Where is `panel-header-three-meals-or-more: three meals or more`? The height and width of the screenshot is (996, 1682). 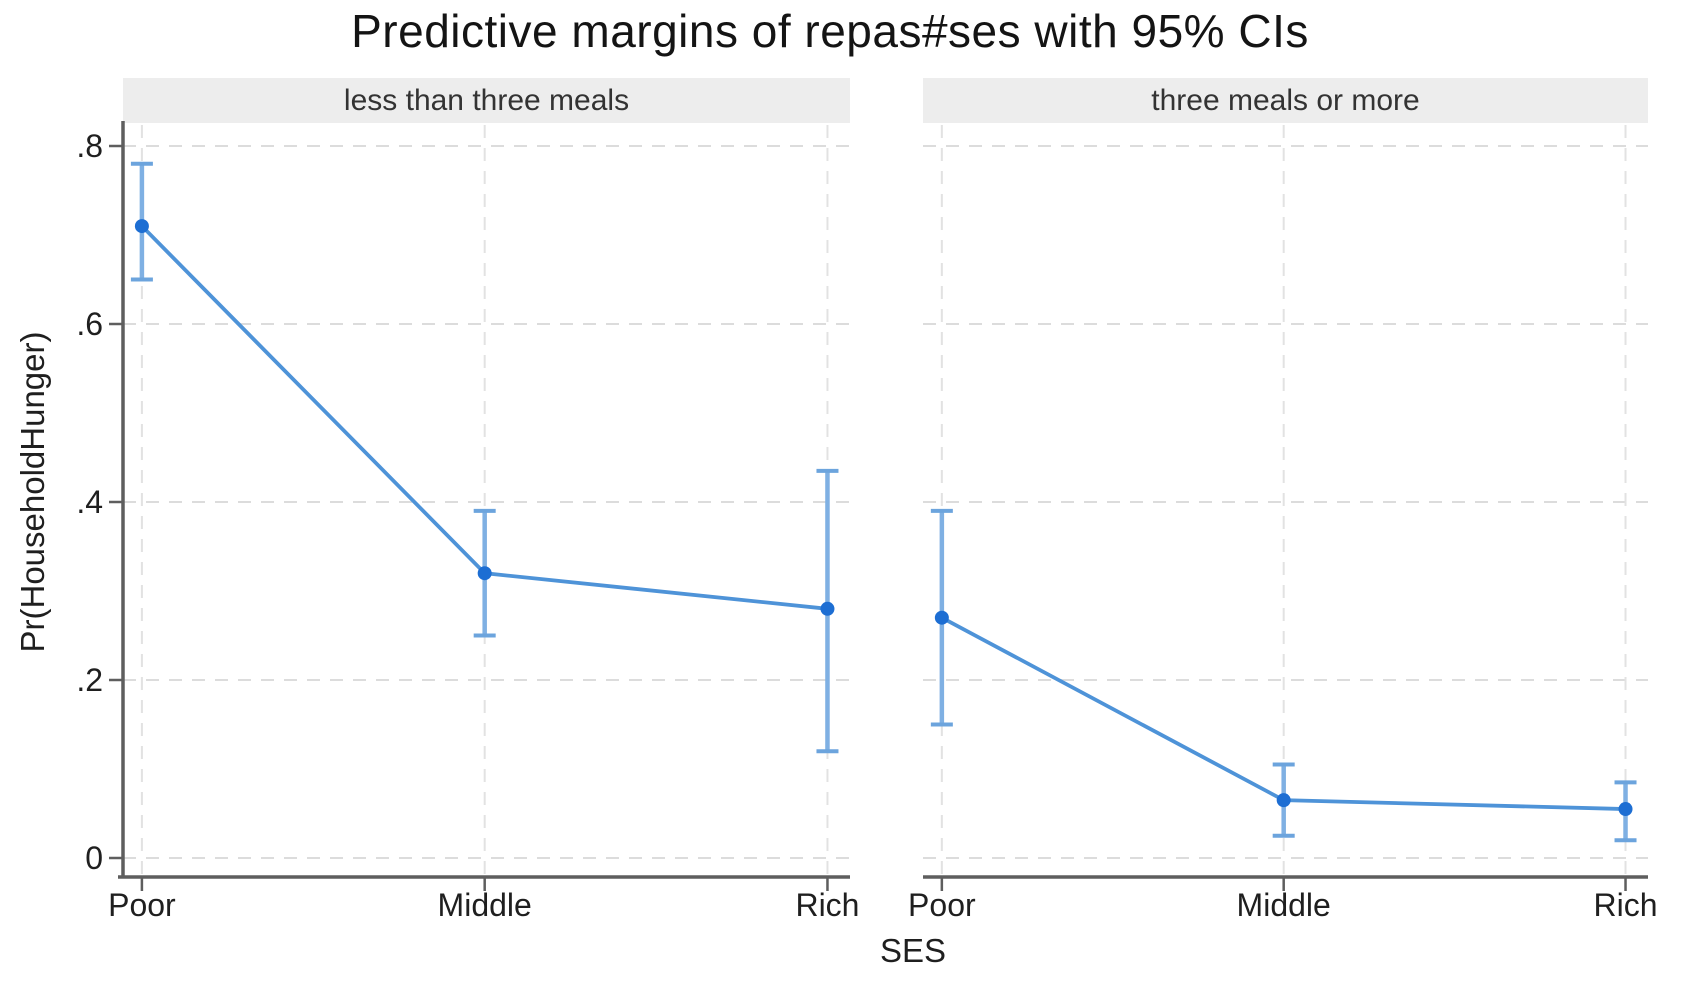
panel-header-three-meals-or-more: three meals or more is located at coordinates (1285, 100).